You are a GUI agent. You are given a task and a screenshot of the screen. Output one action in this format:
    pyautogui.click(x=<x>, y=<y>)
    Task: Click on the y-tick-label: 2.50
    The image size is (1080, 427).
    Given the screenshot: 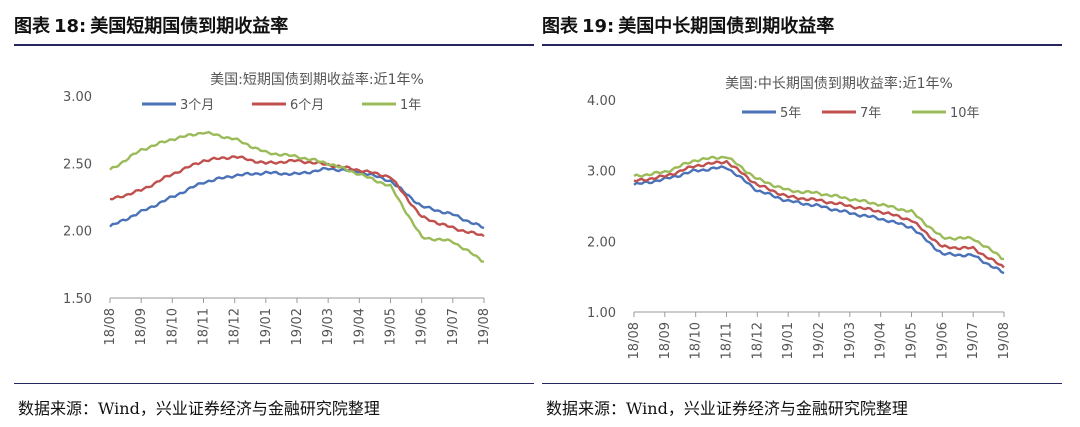 What is the action you would take?
    pyautogui.click(x=77, y=164)
    